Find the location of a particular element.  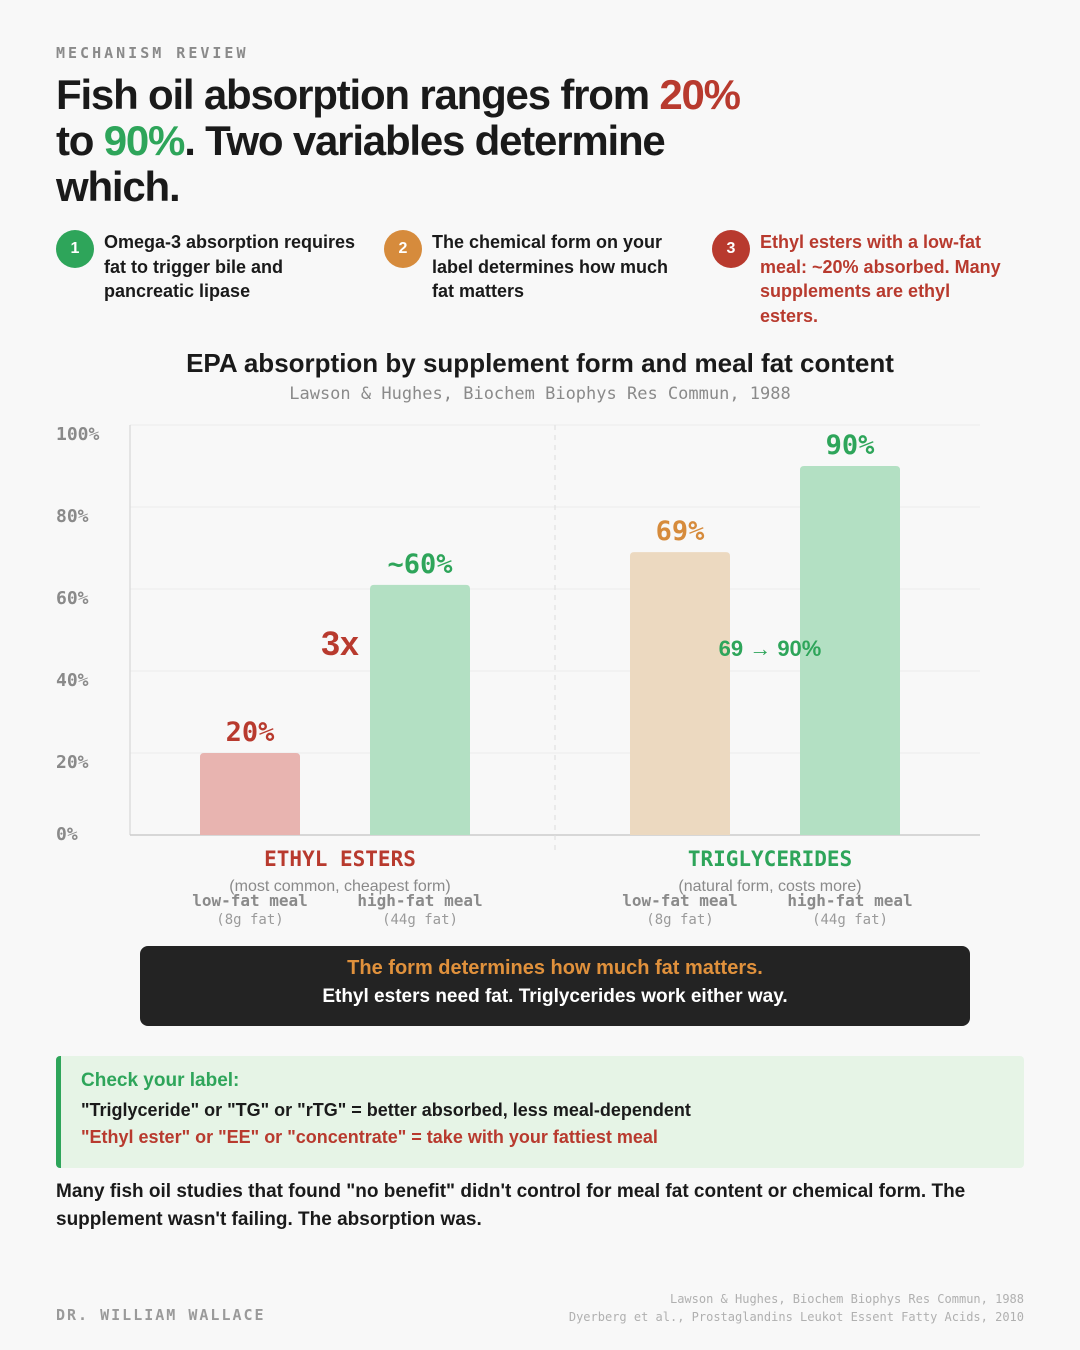

headline-part3: . Two variables determine which. is located at coordinates (361, 163).